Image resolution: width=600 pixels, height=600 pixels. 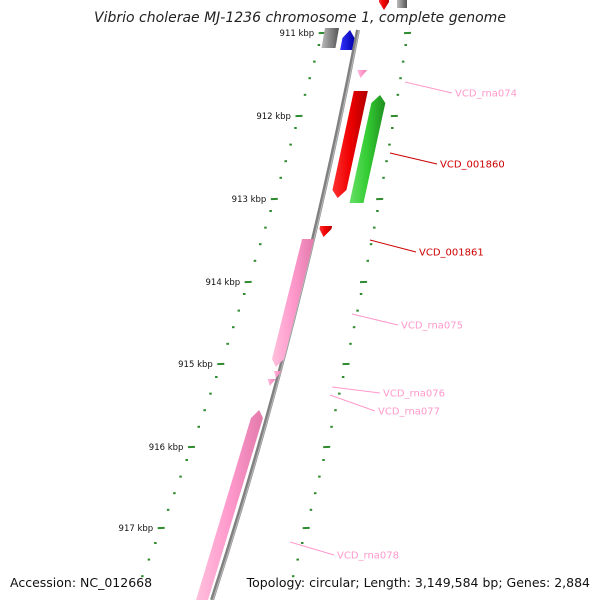 I want to click on tick-label: 914 kbp, so click(x=223, y=283).